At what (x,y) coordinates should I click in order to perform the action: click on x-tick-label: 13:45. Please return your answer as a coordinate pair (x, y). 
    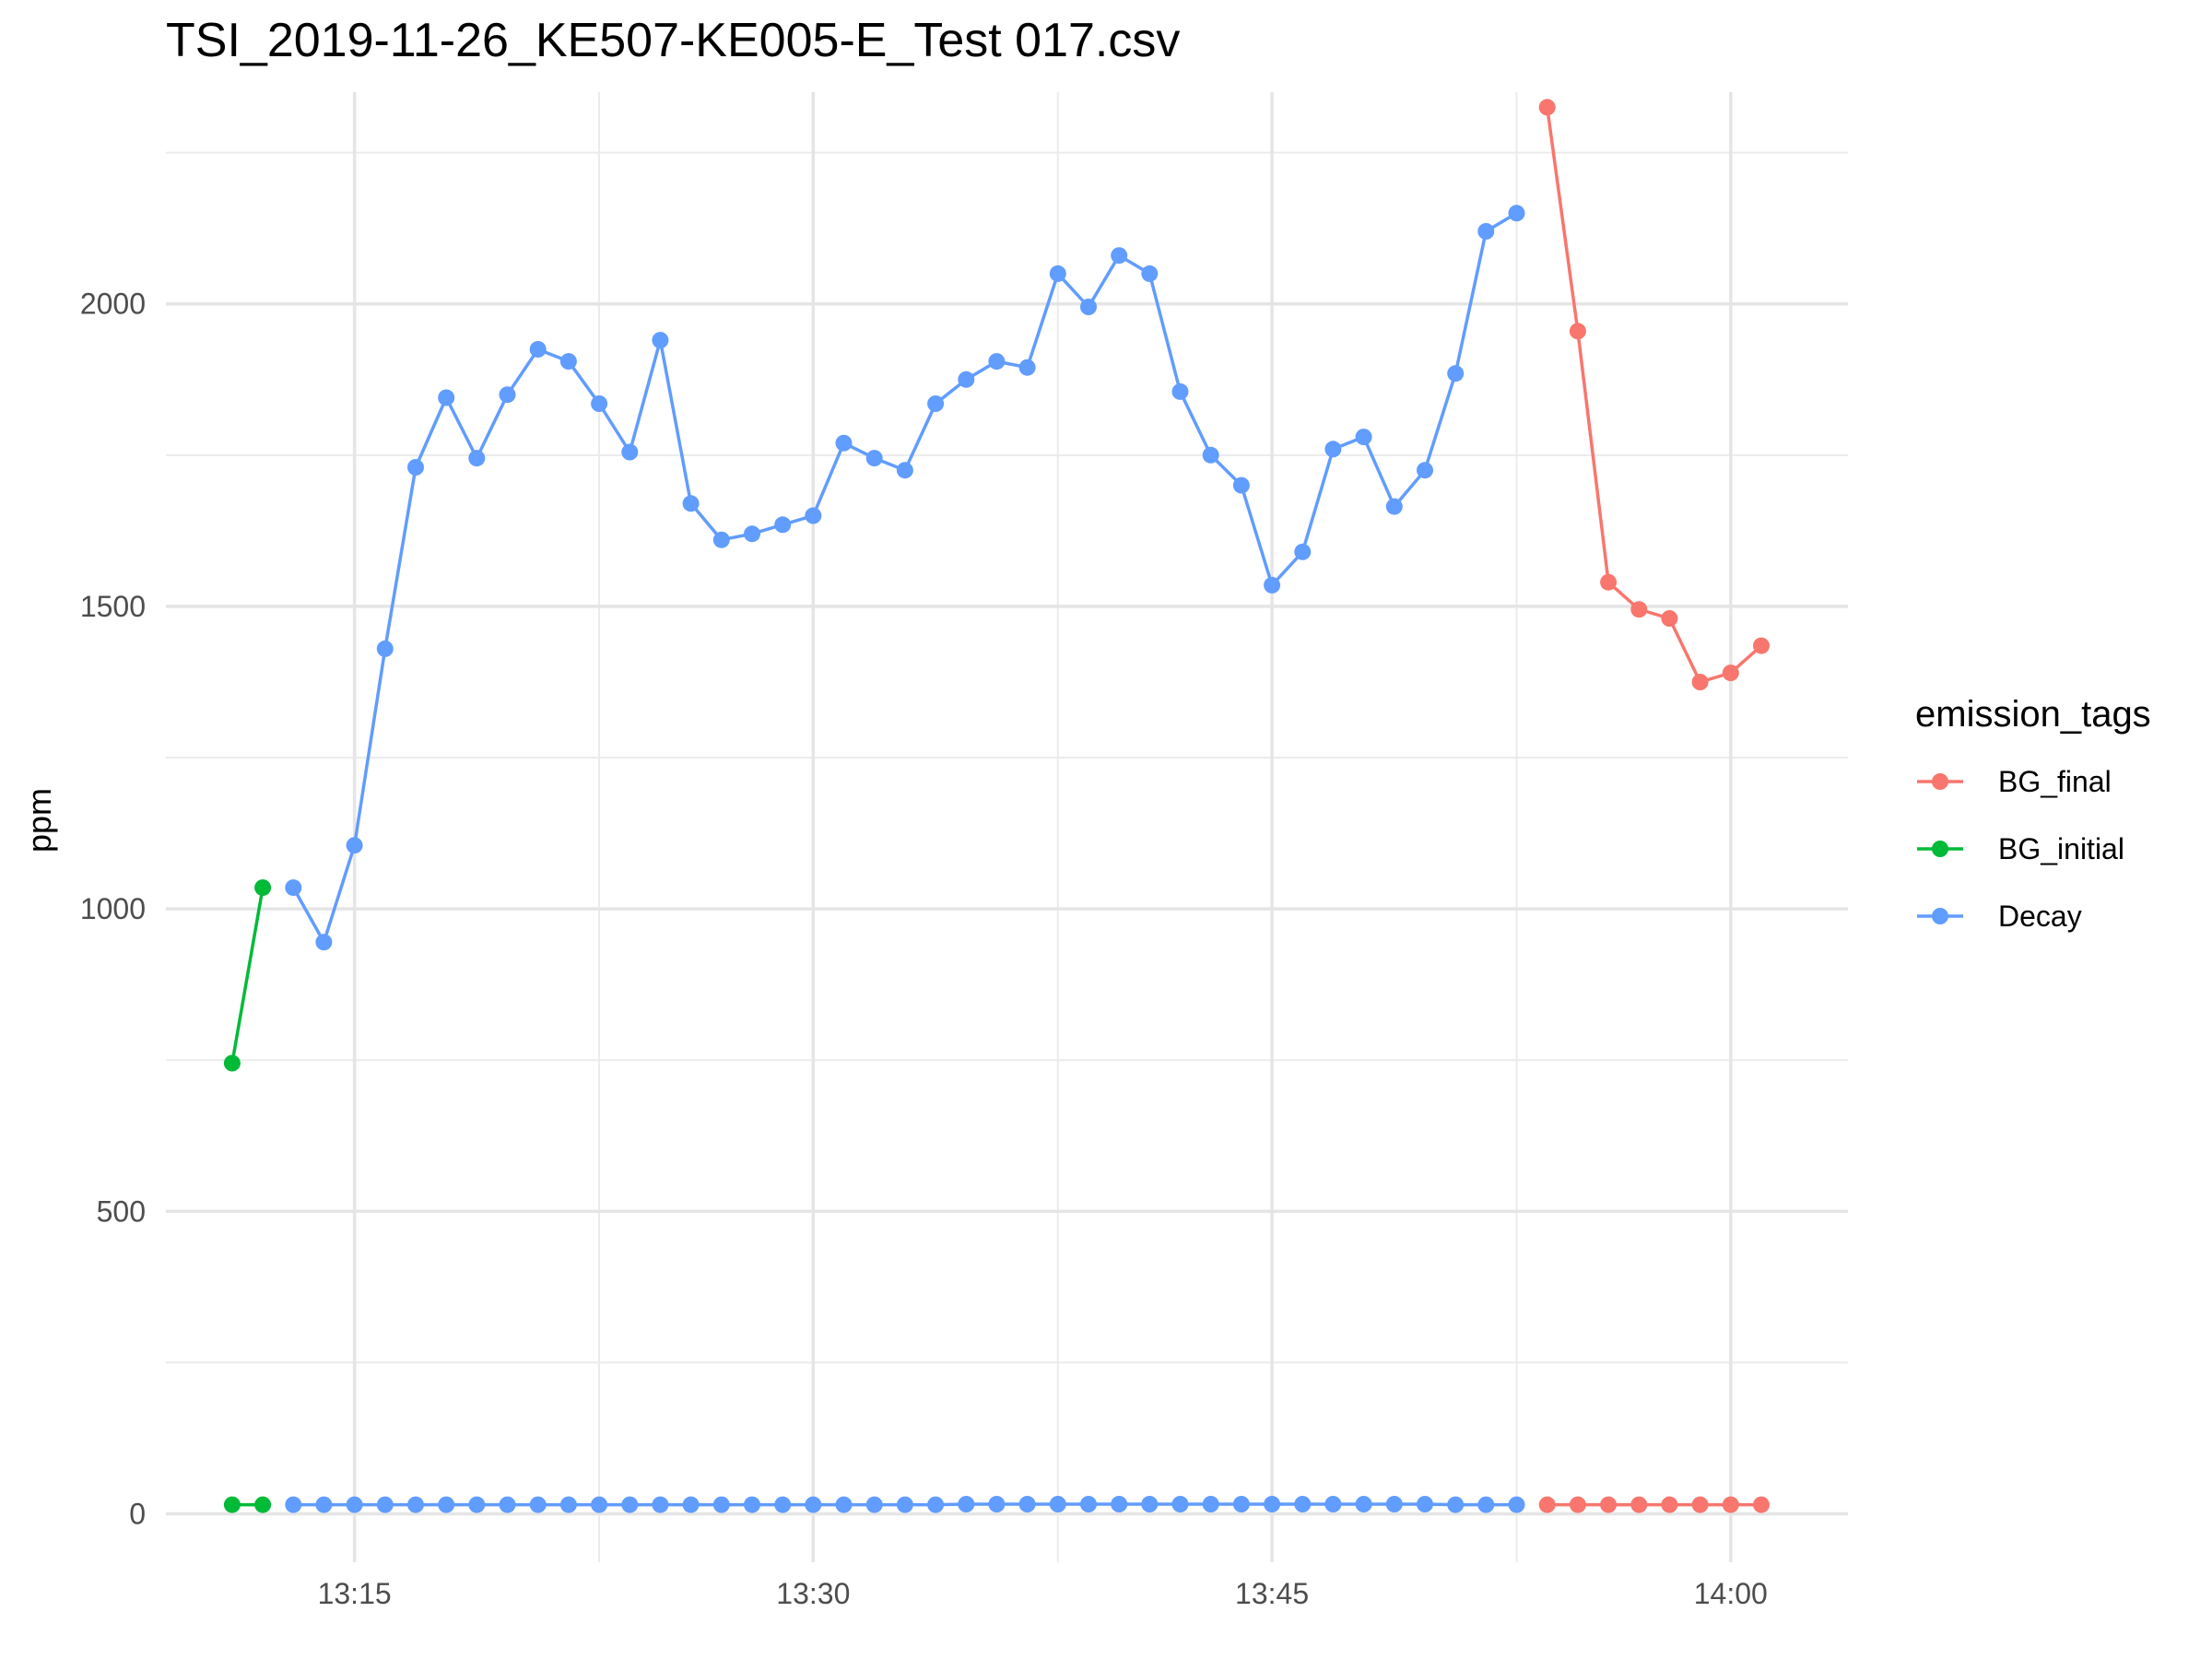
    Looking at the image, I should click on (1272, 1593).